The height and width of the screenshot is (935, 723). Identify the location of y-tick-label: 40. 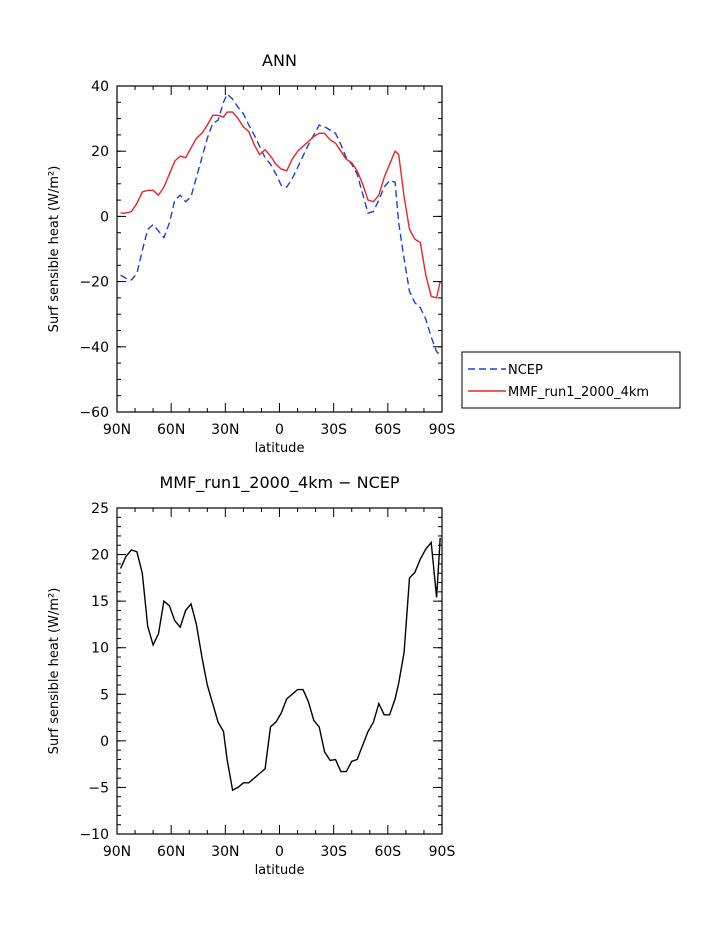
(100, 87).